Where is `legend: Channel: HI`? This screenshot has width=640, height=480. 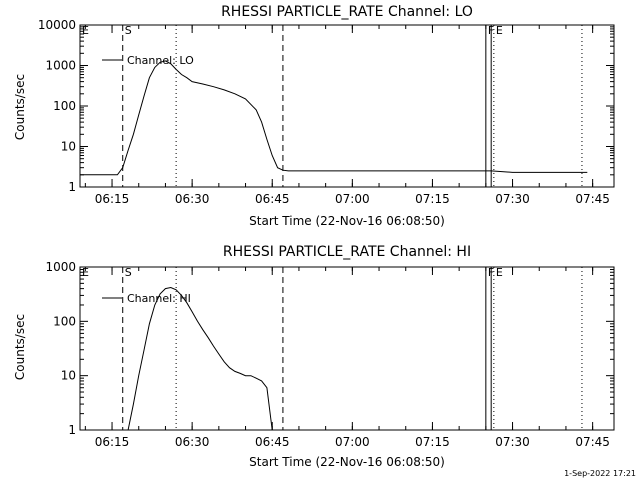 legend: Channel: HI is located at coordinates (146, 298).